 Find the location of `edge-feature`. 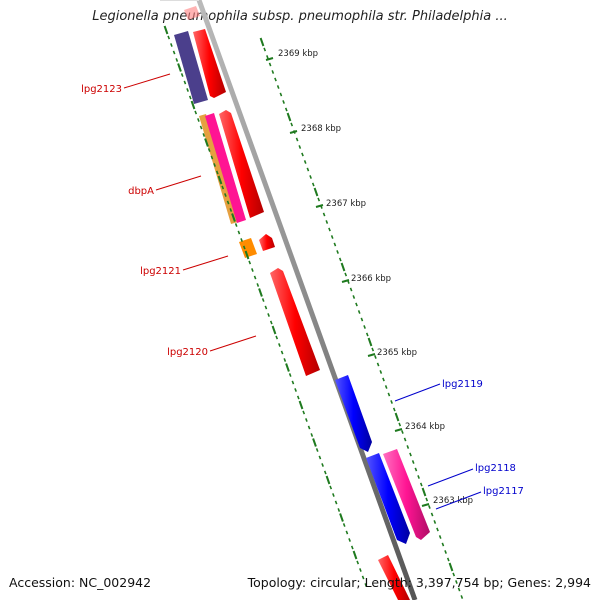

edge-feature is located at coordinates (192, 13).